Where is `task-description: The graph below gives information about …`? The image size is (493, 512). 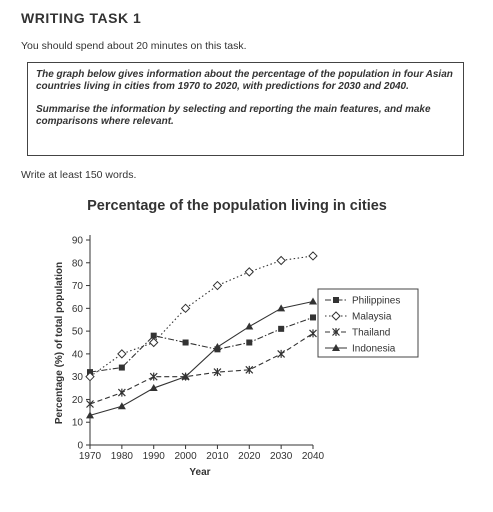 task-description: The graph below gives information about … is located at coordinates (244, 80).